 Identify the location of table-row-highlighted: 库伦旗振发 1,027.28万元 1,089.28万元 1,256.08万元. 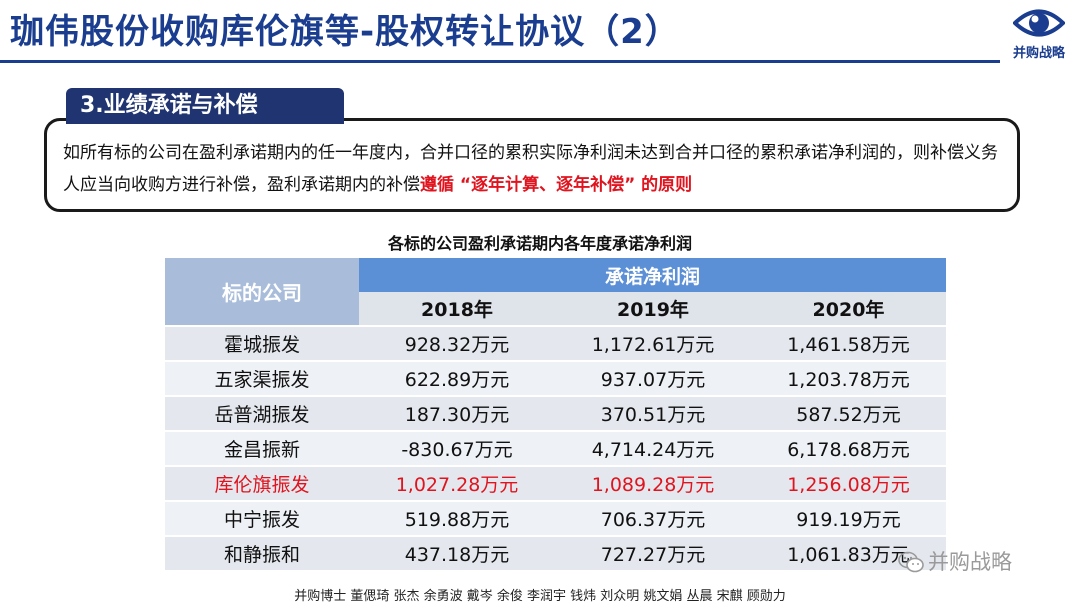
(555, 484).